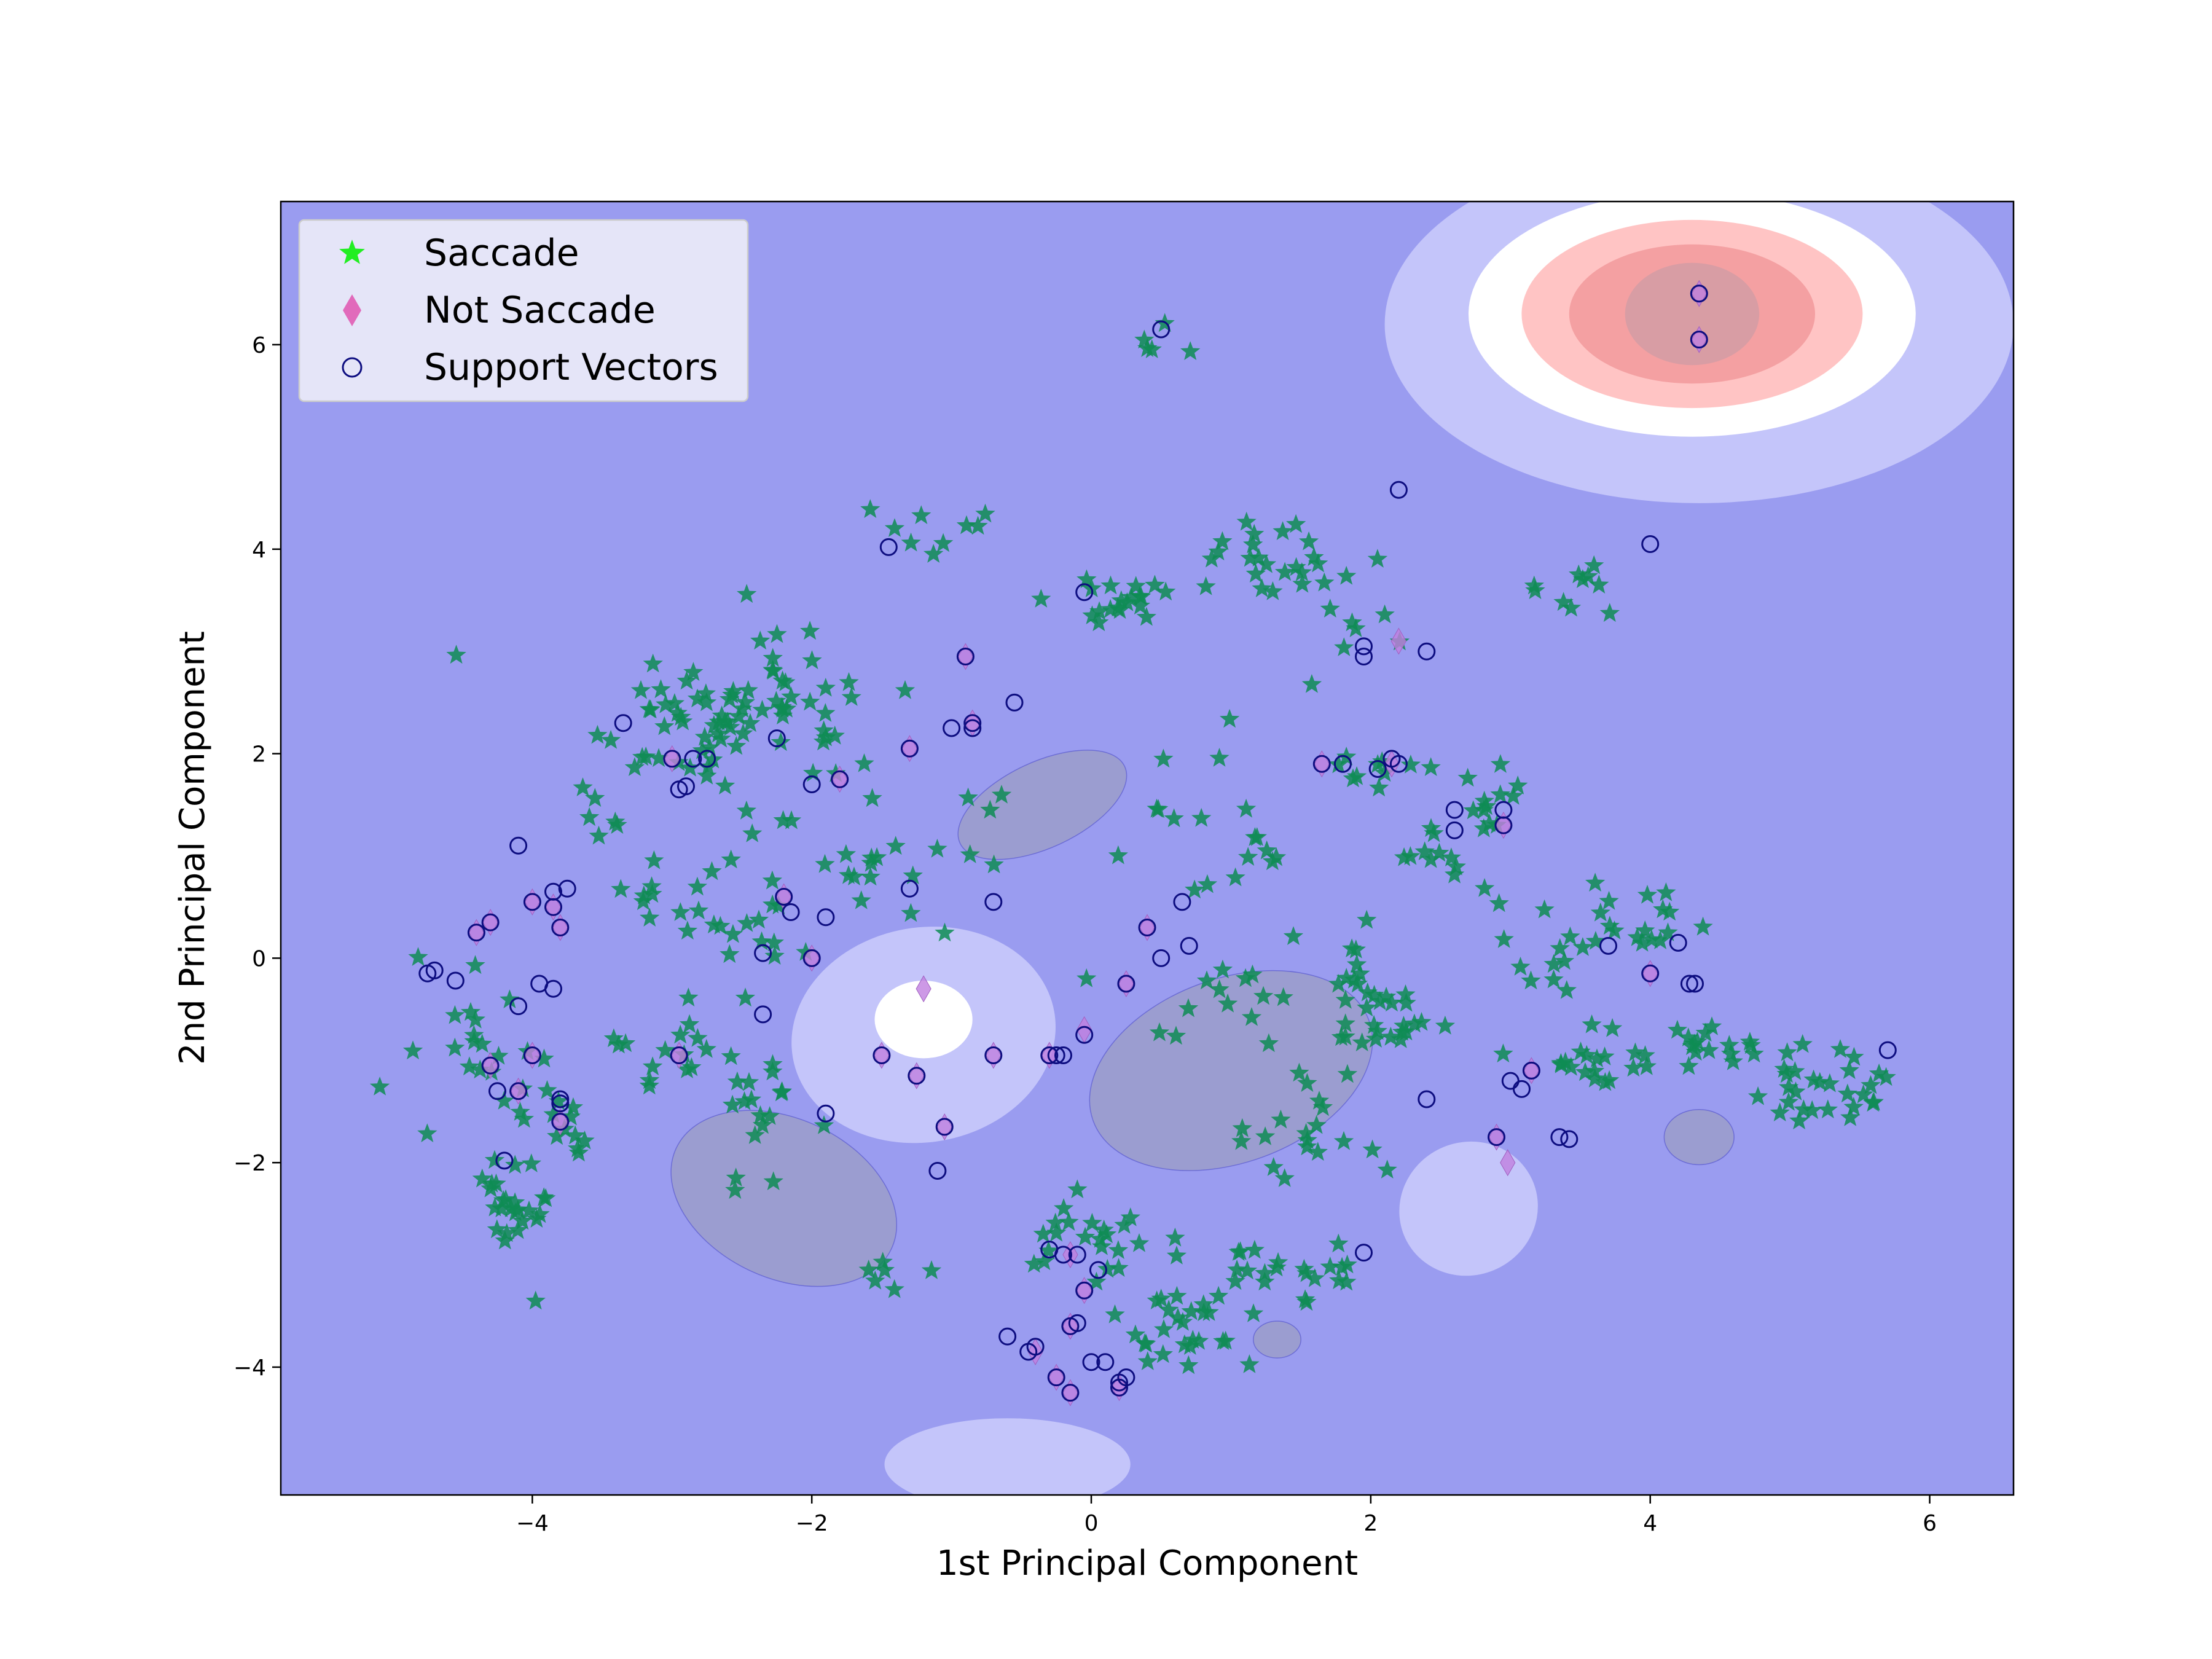  Describe the element at coordinates (1930, 1523) in the screenshot. I see `x-tick-label: 6` at that location.